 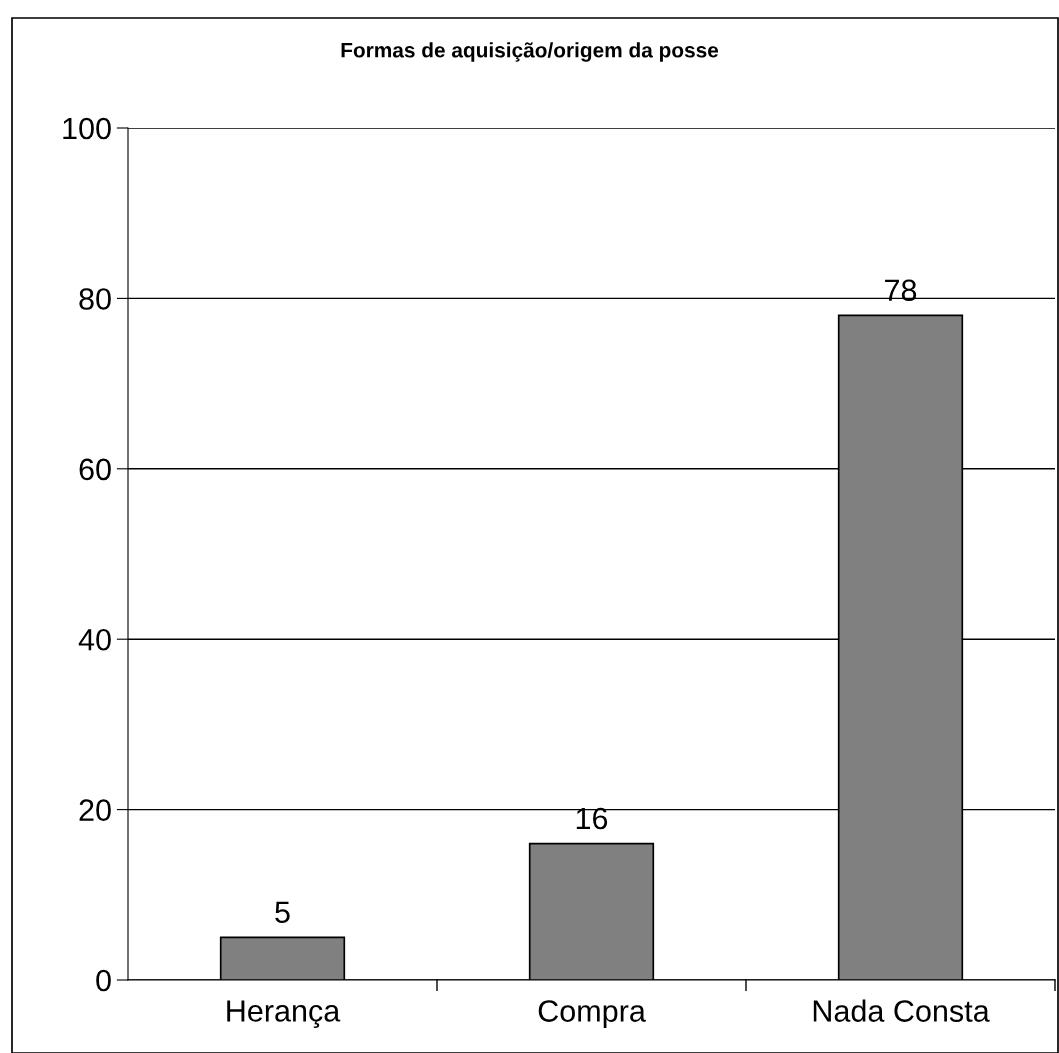 What do you see at coordinates (592, 1014) in the screenshot?
I see `x-tick-label: Compra` at bounding box center [592, 1014].